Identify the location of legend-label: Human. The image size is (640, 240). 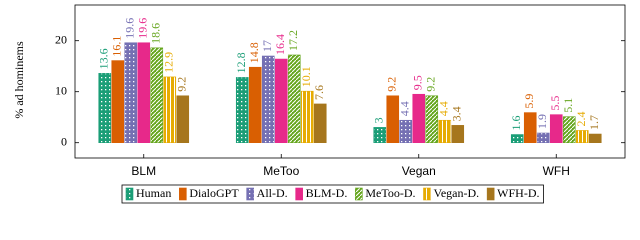
(153, 193).